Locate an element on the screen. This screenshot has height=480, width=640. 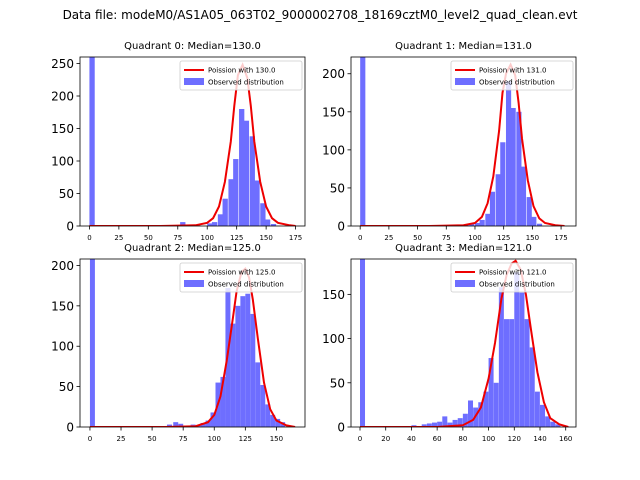
x-tick-label: 120 is located at coordinates (514, 439).